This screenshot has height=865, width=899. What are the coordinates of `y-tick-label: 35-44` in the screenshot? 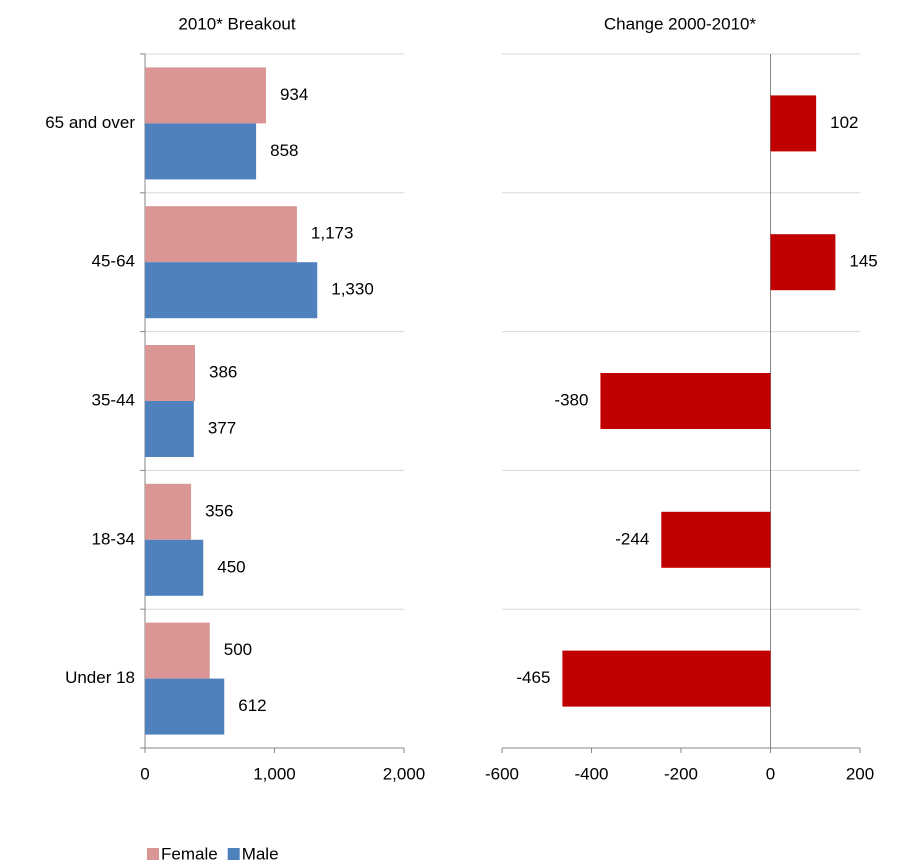 It's located at (113, 399).